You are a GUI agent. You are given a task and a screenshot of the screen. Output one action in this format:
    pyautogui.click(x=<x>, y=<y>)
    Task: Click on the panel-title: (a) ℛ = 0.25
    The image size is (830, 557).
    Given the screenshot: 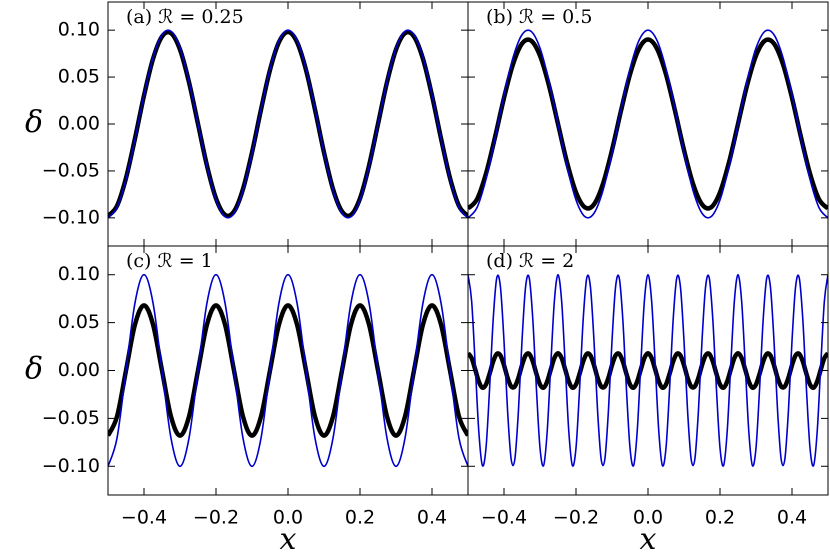 What is the action you would take?
    pyautogui.click(x=185, y=17)
    